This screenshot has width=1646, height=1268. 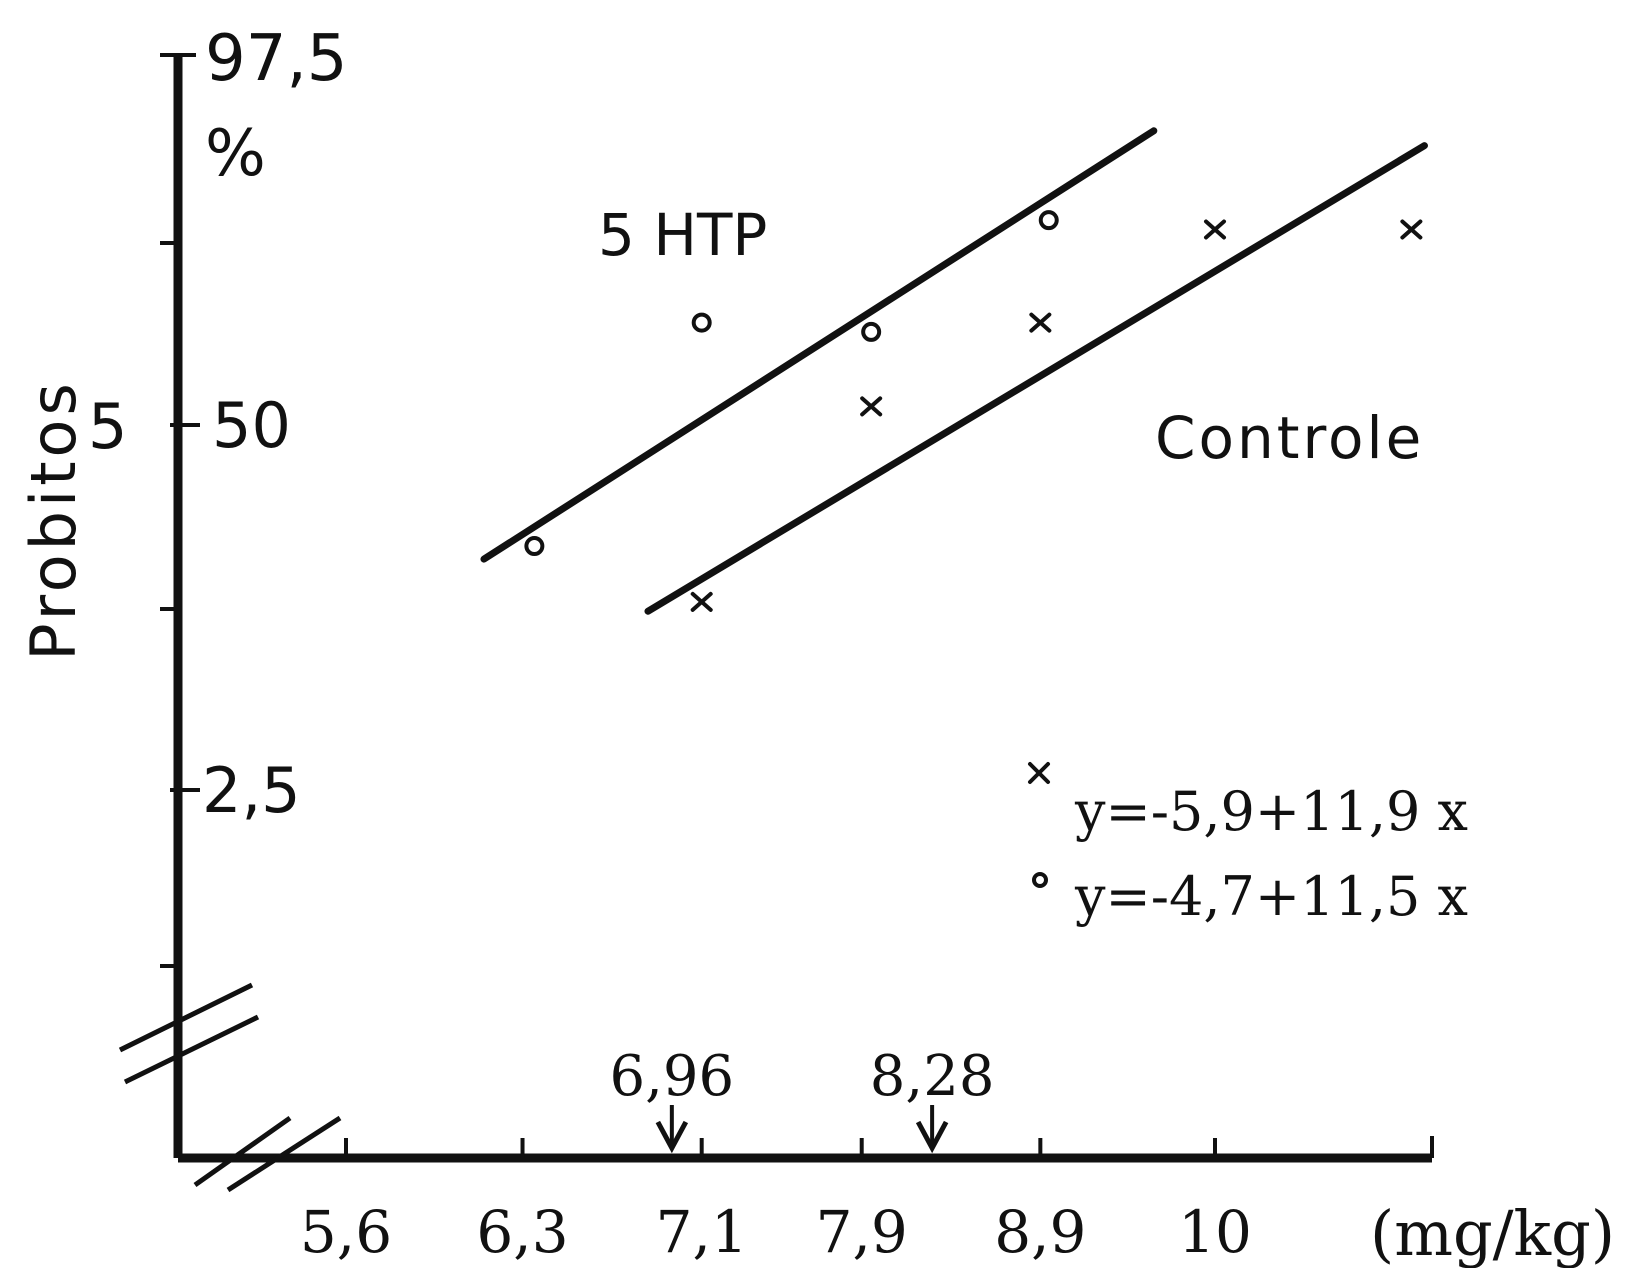 I want to click on equation-5htp: y=-4,7+11,5 x, so click(x=1271, y=896).